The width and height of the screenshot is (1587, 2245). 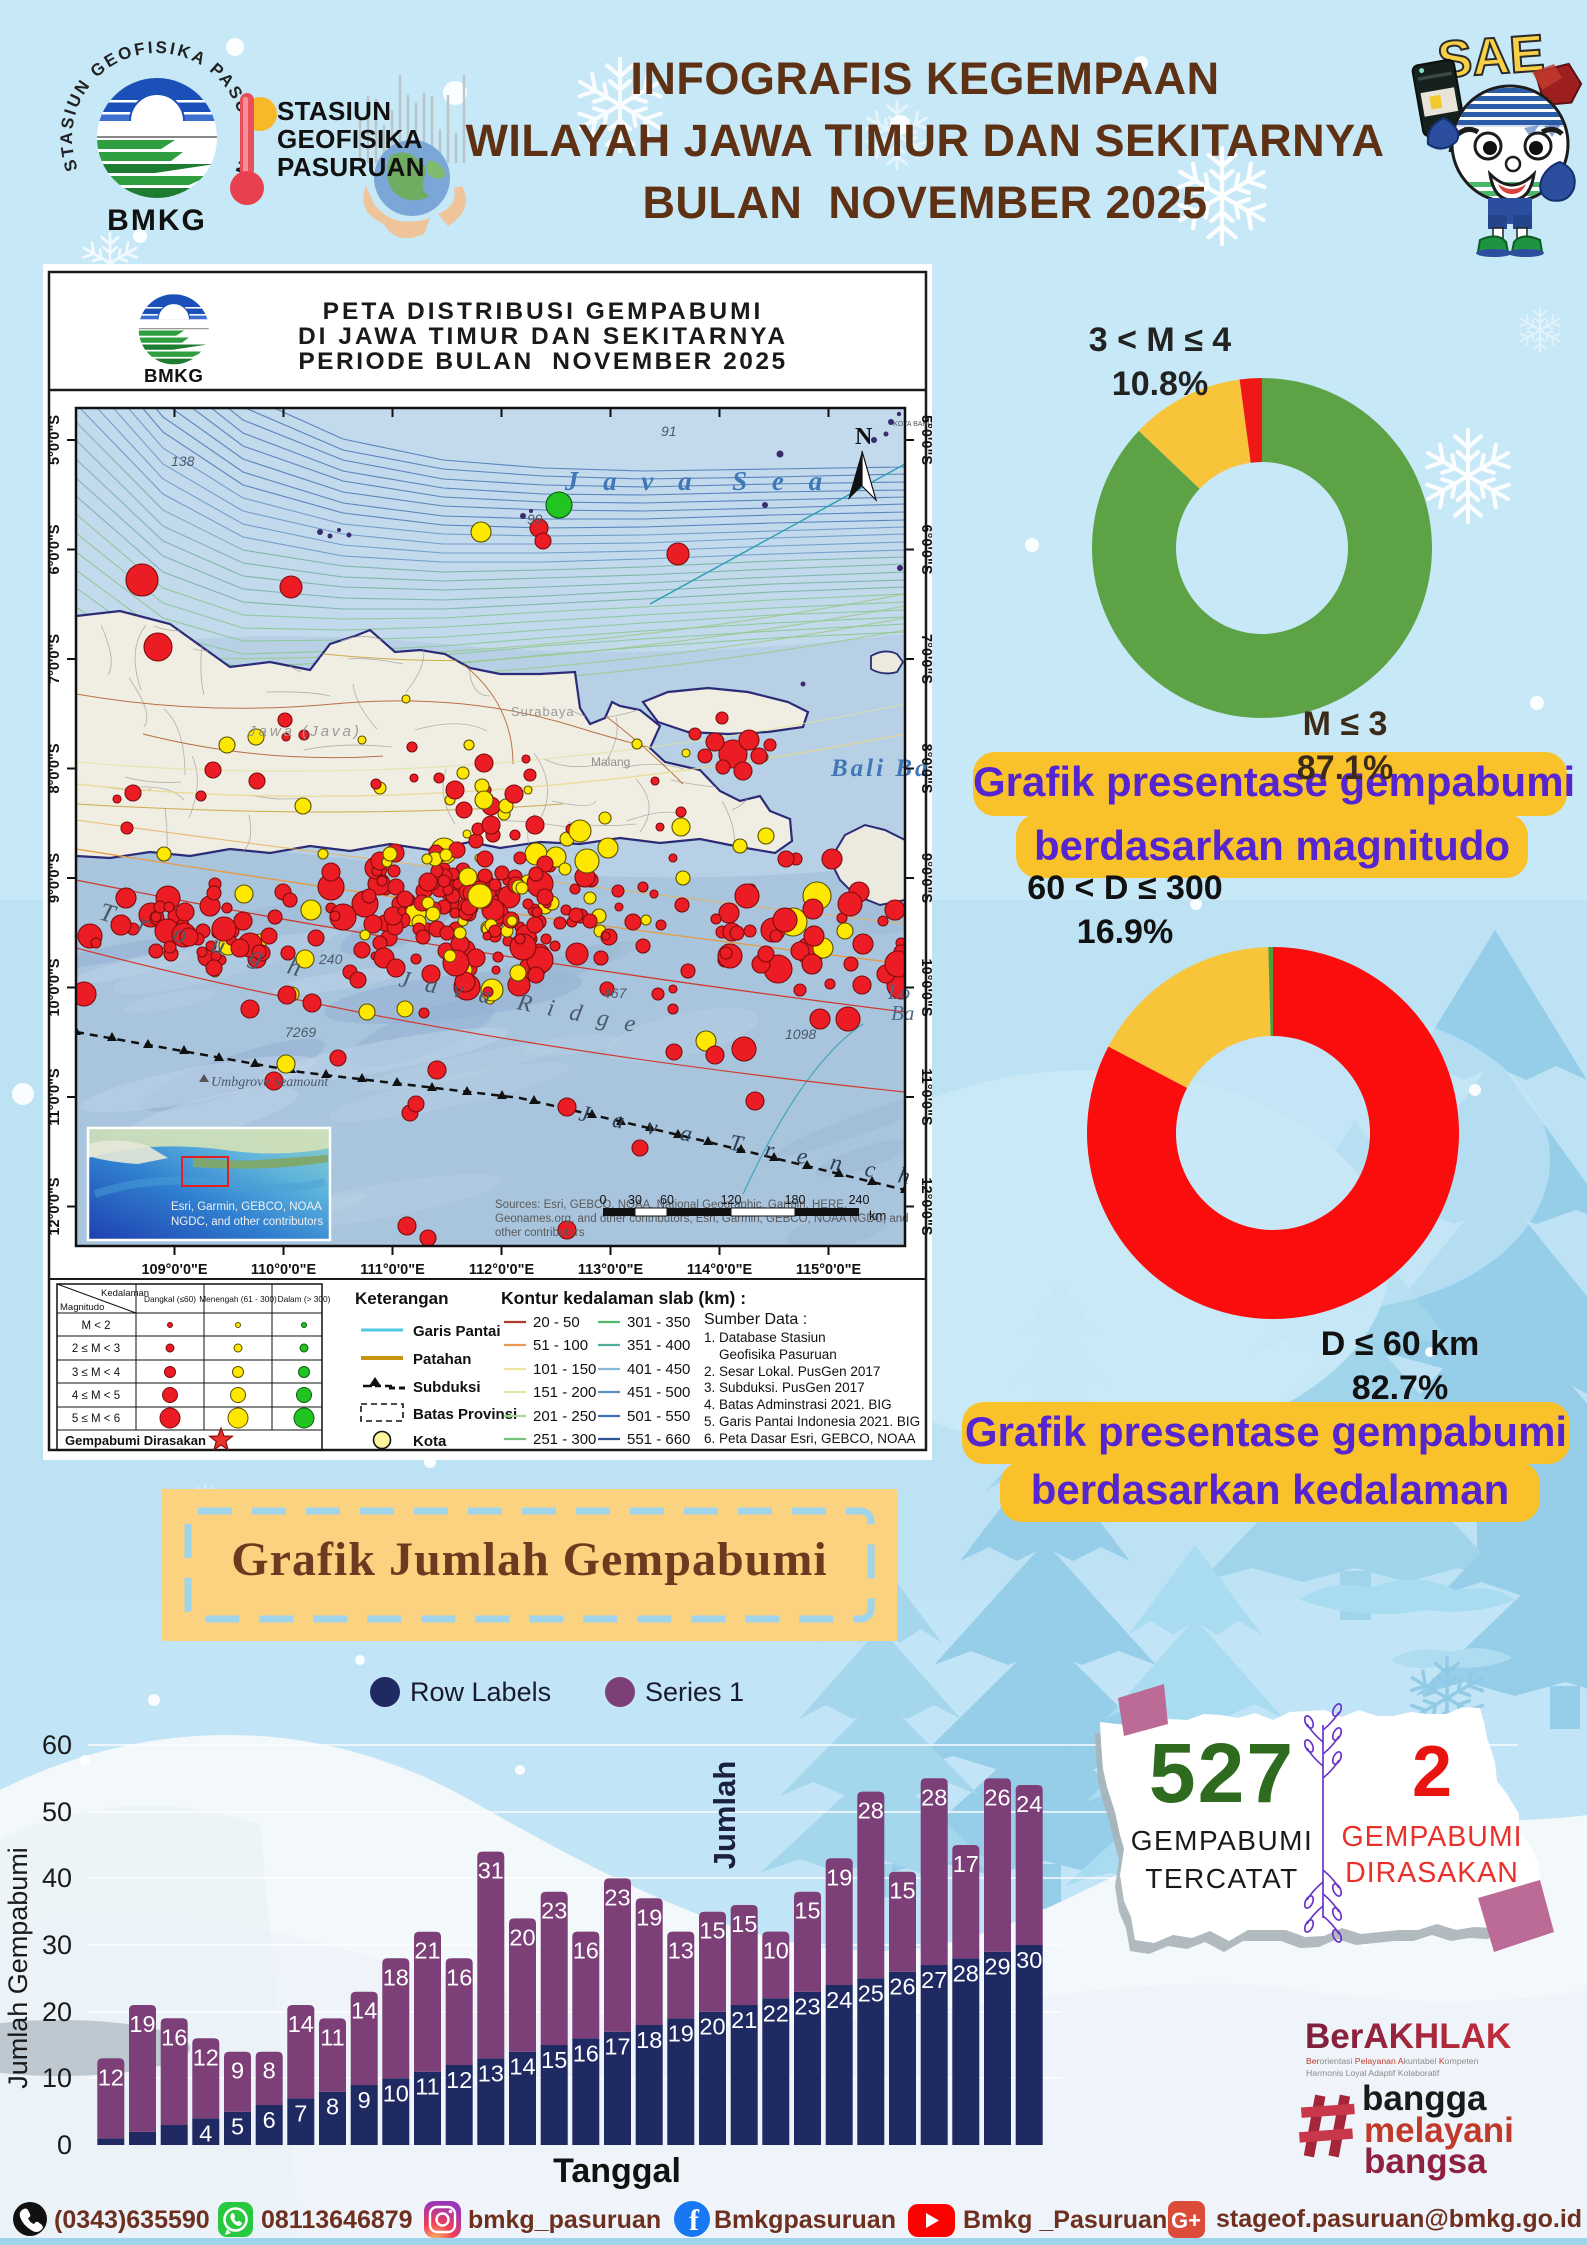 I want to click on svg-text: Geofisika Pasuruan, so click(x=770, y=1354).